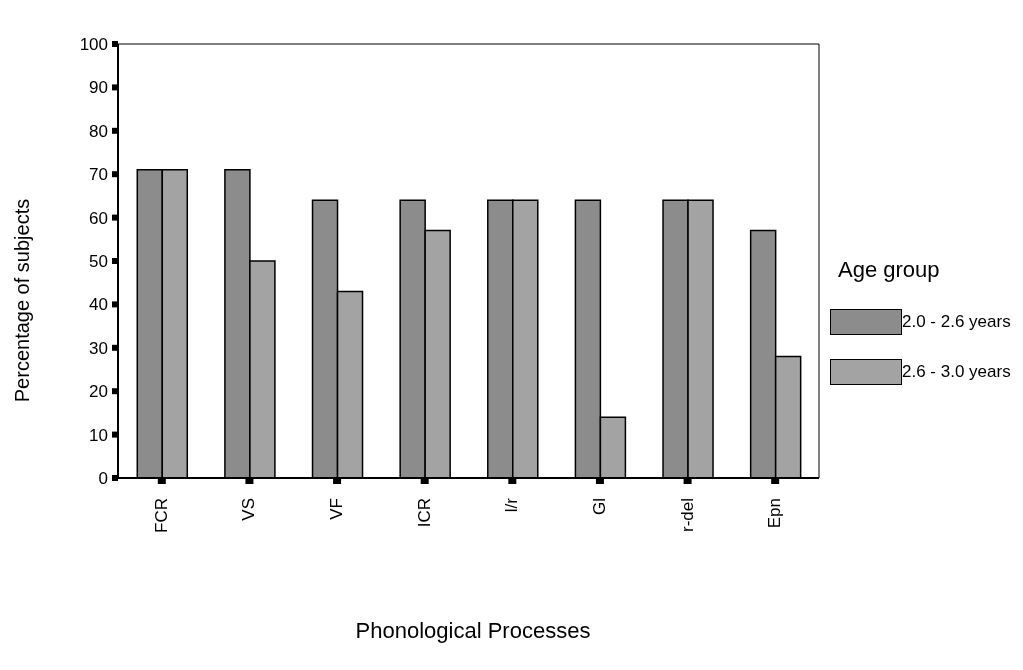  What do you see at coordinates (98, 131) in the screenshot?
I see `y-tick-label: 80` at bounding box center [98, 131].